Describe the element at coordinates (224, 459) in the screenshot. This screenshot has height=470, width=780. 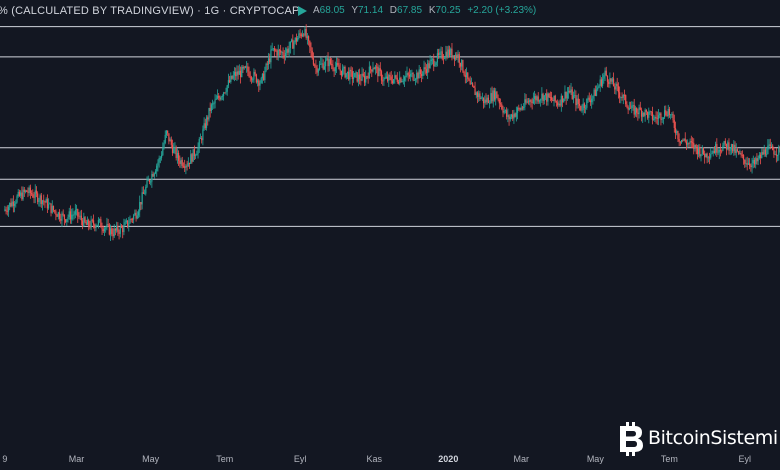
I see `x-tick-label: Tem` at that location.